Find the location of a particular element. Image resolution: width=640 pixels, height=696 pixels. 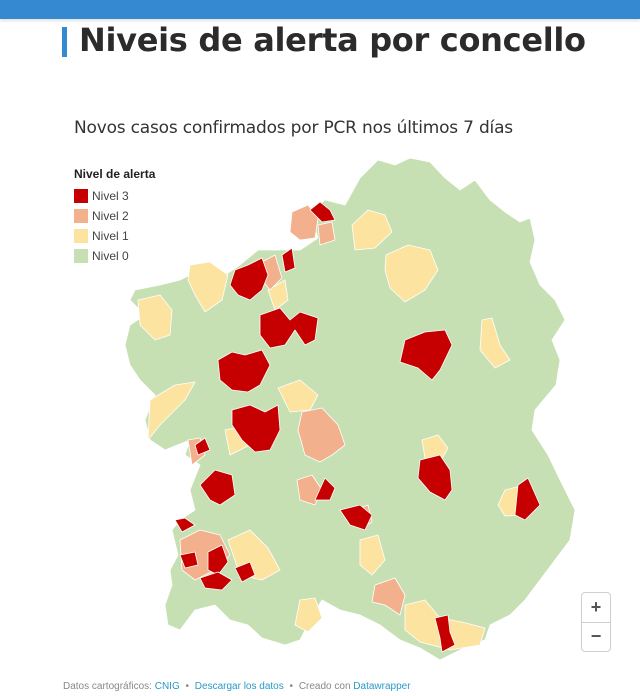

legend-label: Nivel 3 is located at coordinates (110, 196).